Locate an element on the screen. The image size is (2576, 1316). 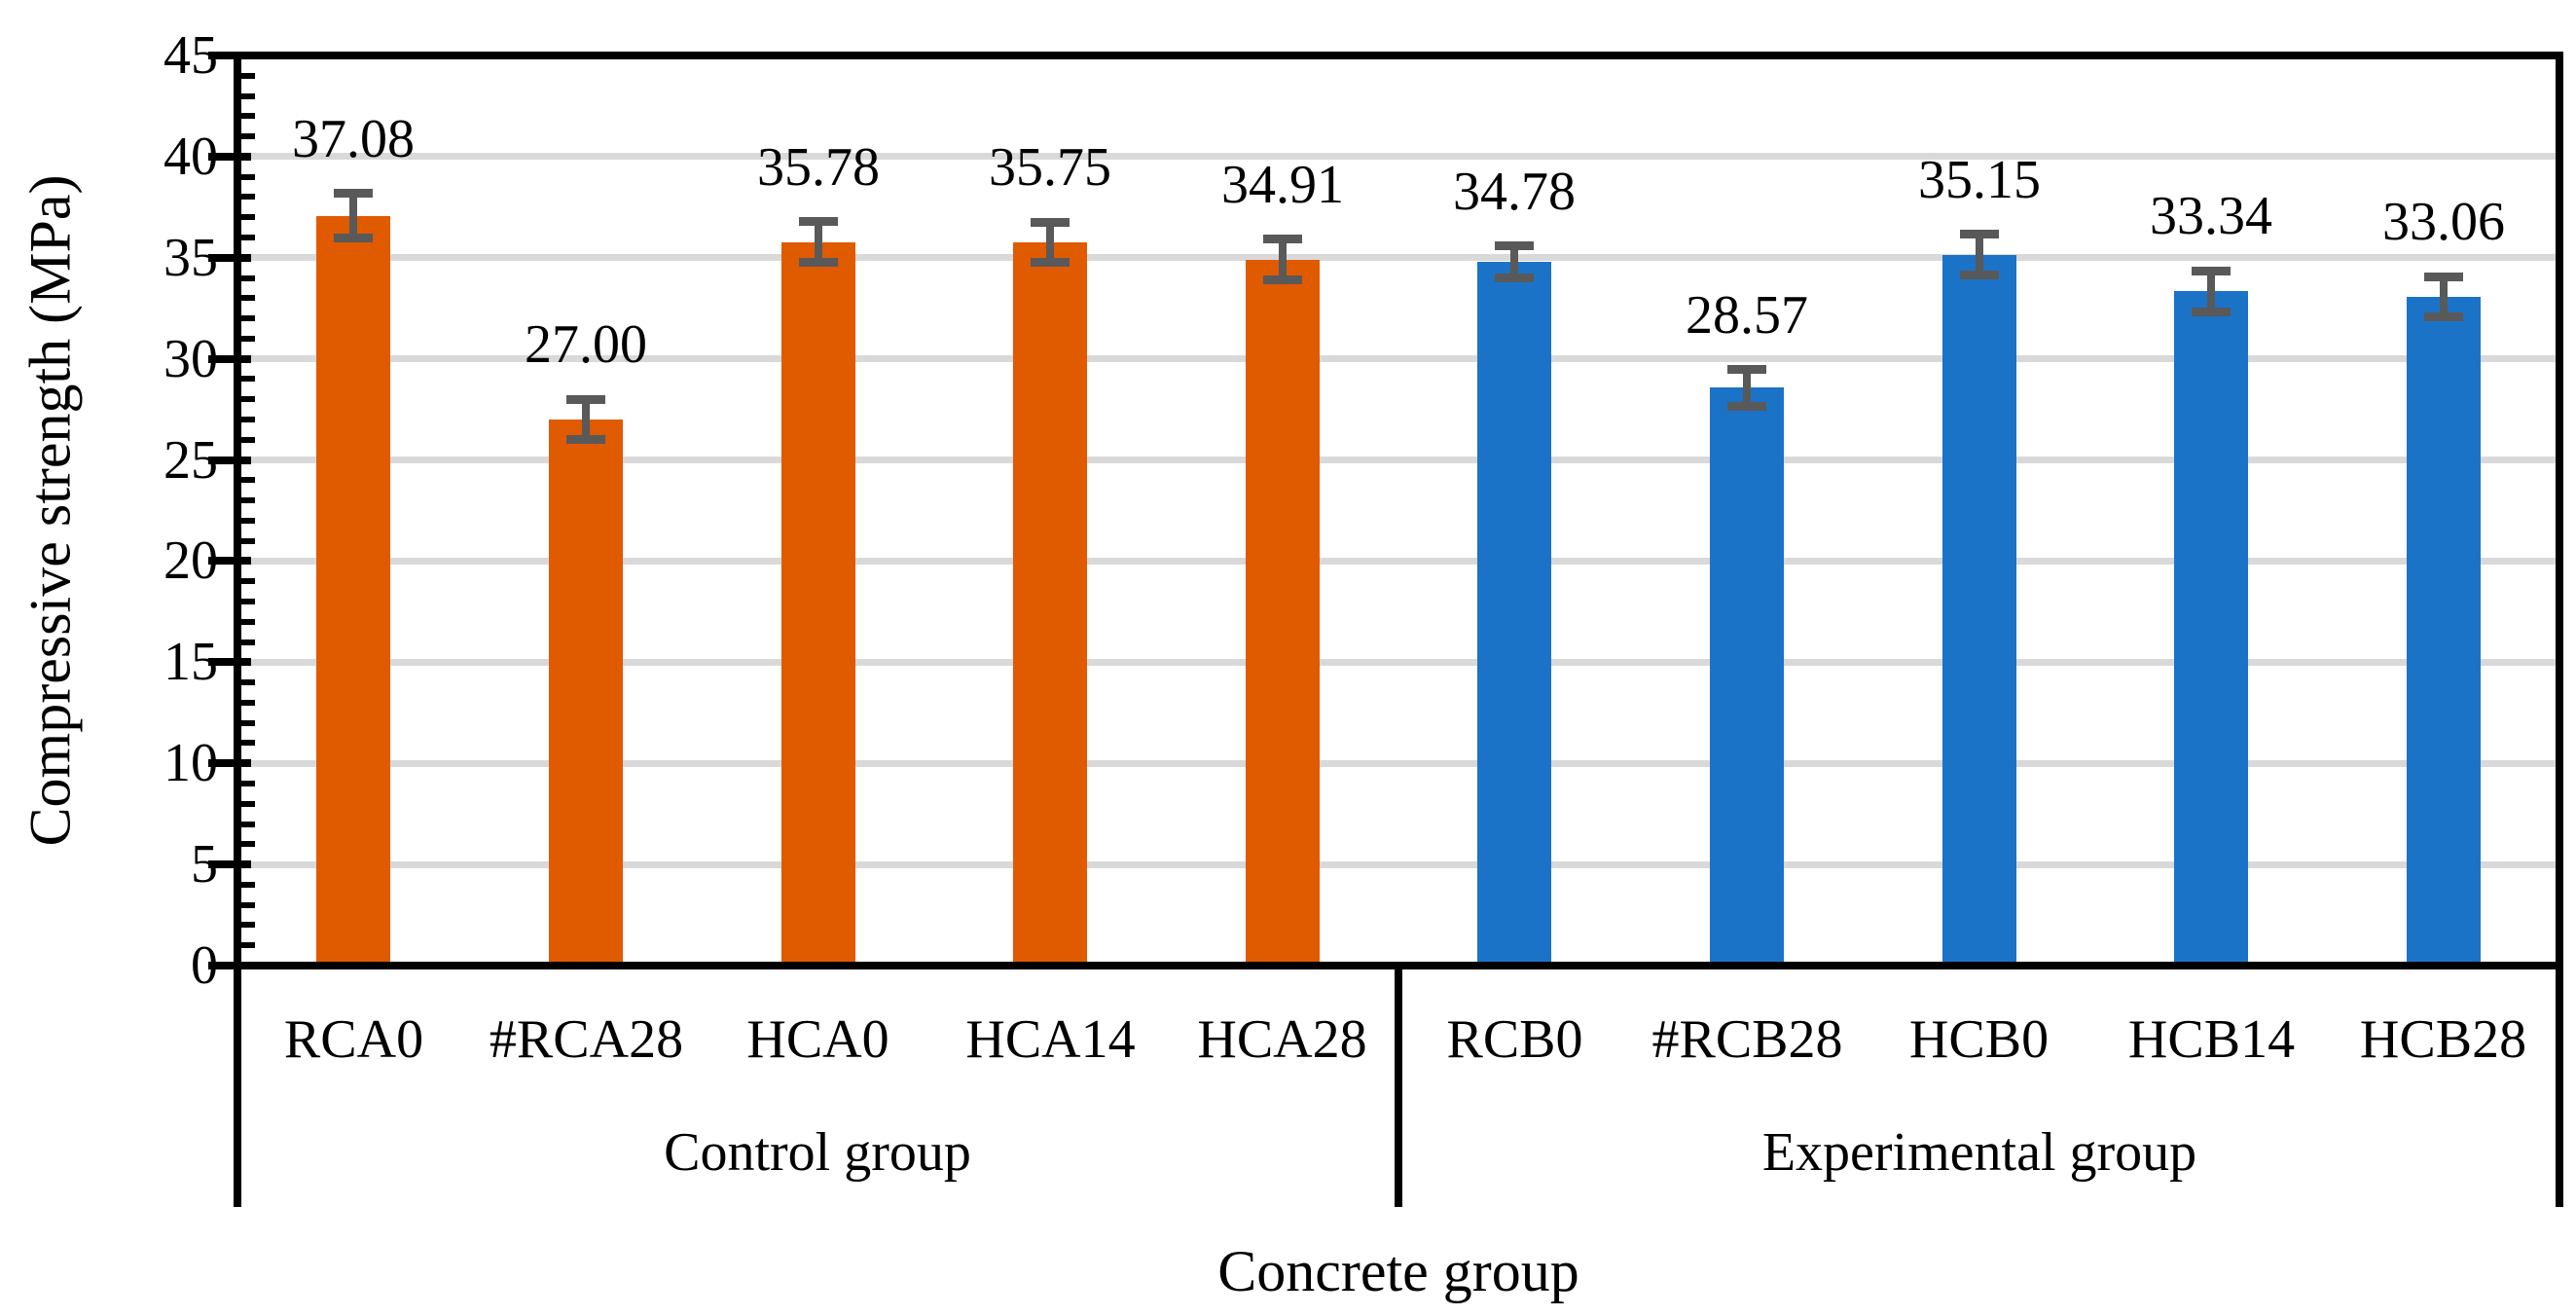
category-label: HCA28 is located at coordinates (1282, 1039).